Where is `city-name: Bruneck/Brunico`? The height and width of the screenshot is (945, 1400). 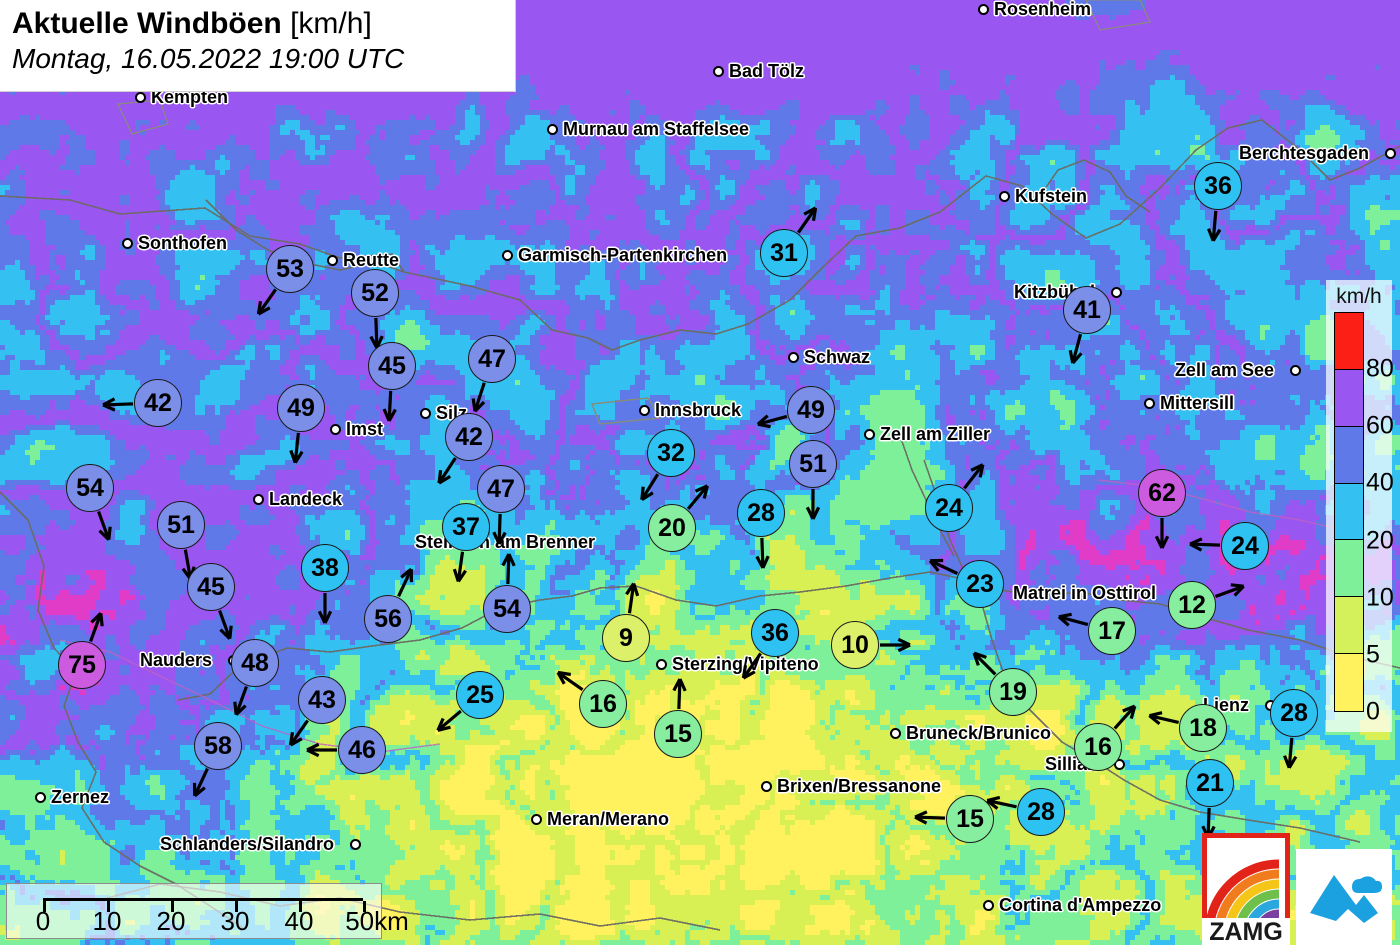 city-name: Bruneck/Brunico is located at coordinates (979, 733).